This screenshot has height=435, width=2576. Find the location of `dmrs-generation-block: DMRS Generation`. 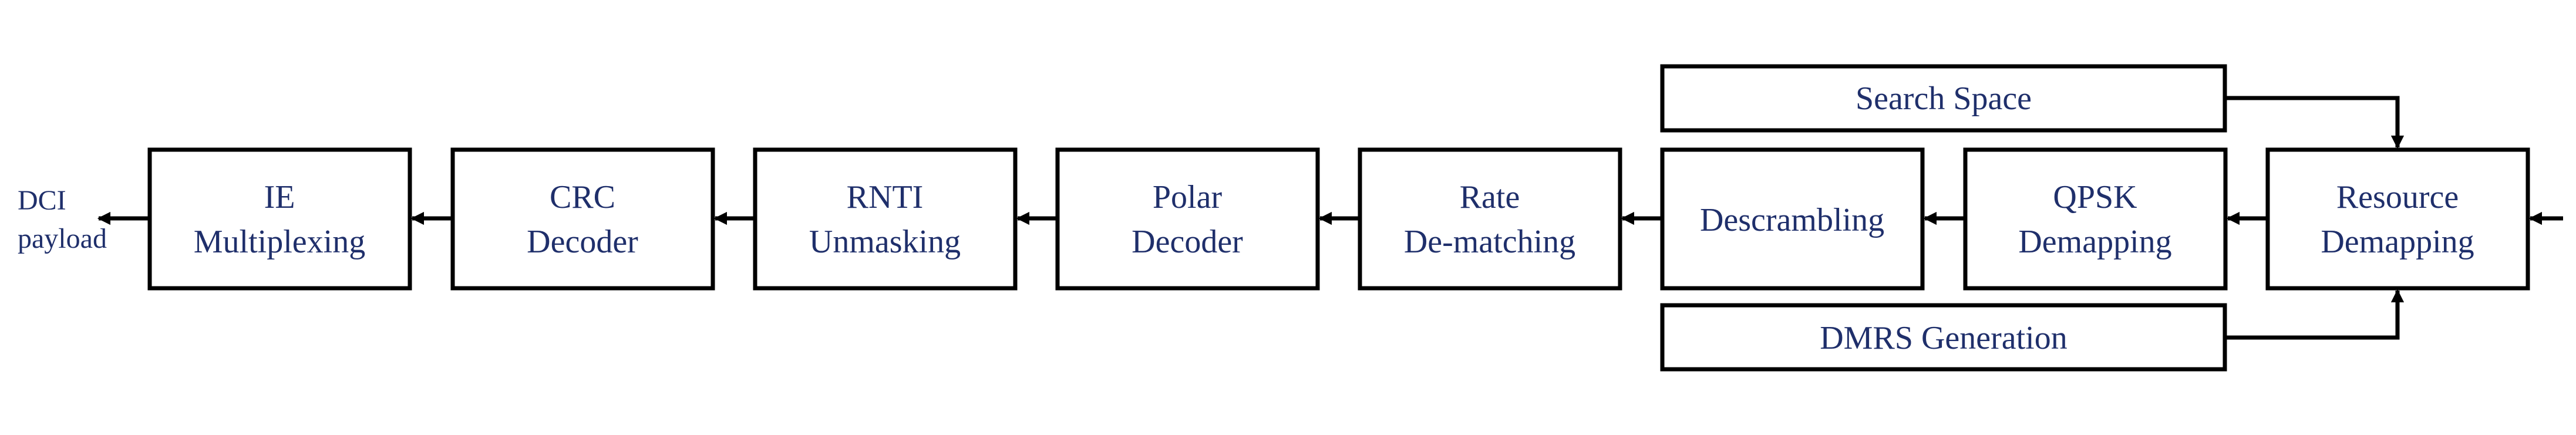

dmrs-generation-block: DMRS Generation is located at coordinates (1943, 337).